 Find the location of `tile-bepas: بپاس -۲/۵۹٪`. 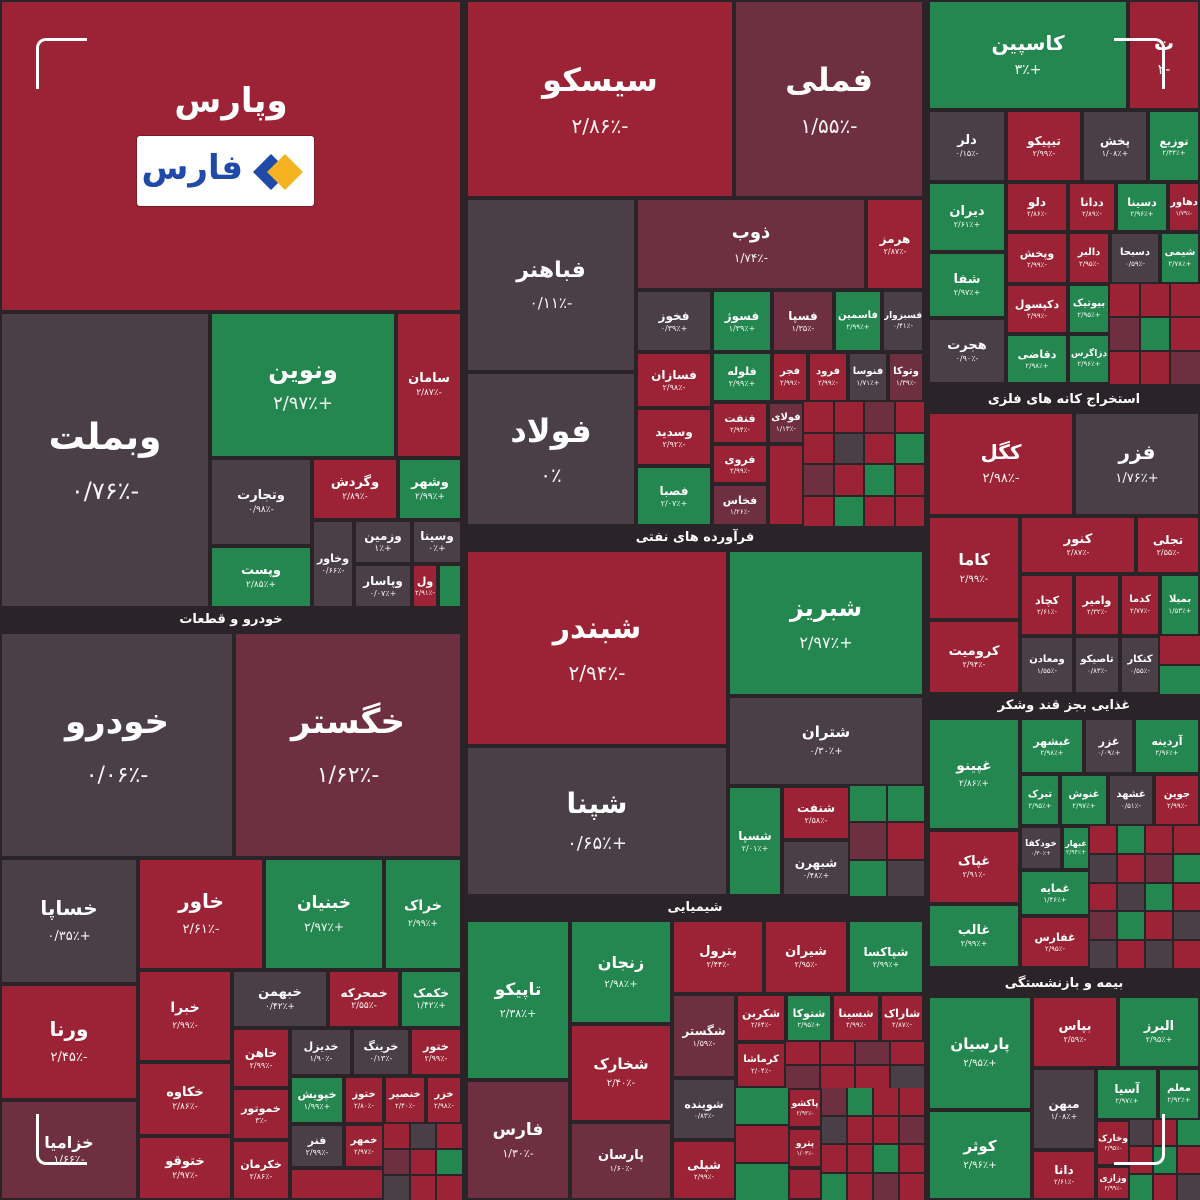

tile-bepas: بپاس -۲/۵۹٪ is located at coordinates (1075, 1032).